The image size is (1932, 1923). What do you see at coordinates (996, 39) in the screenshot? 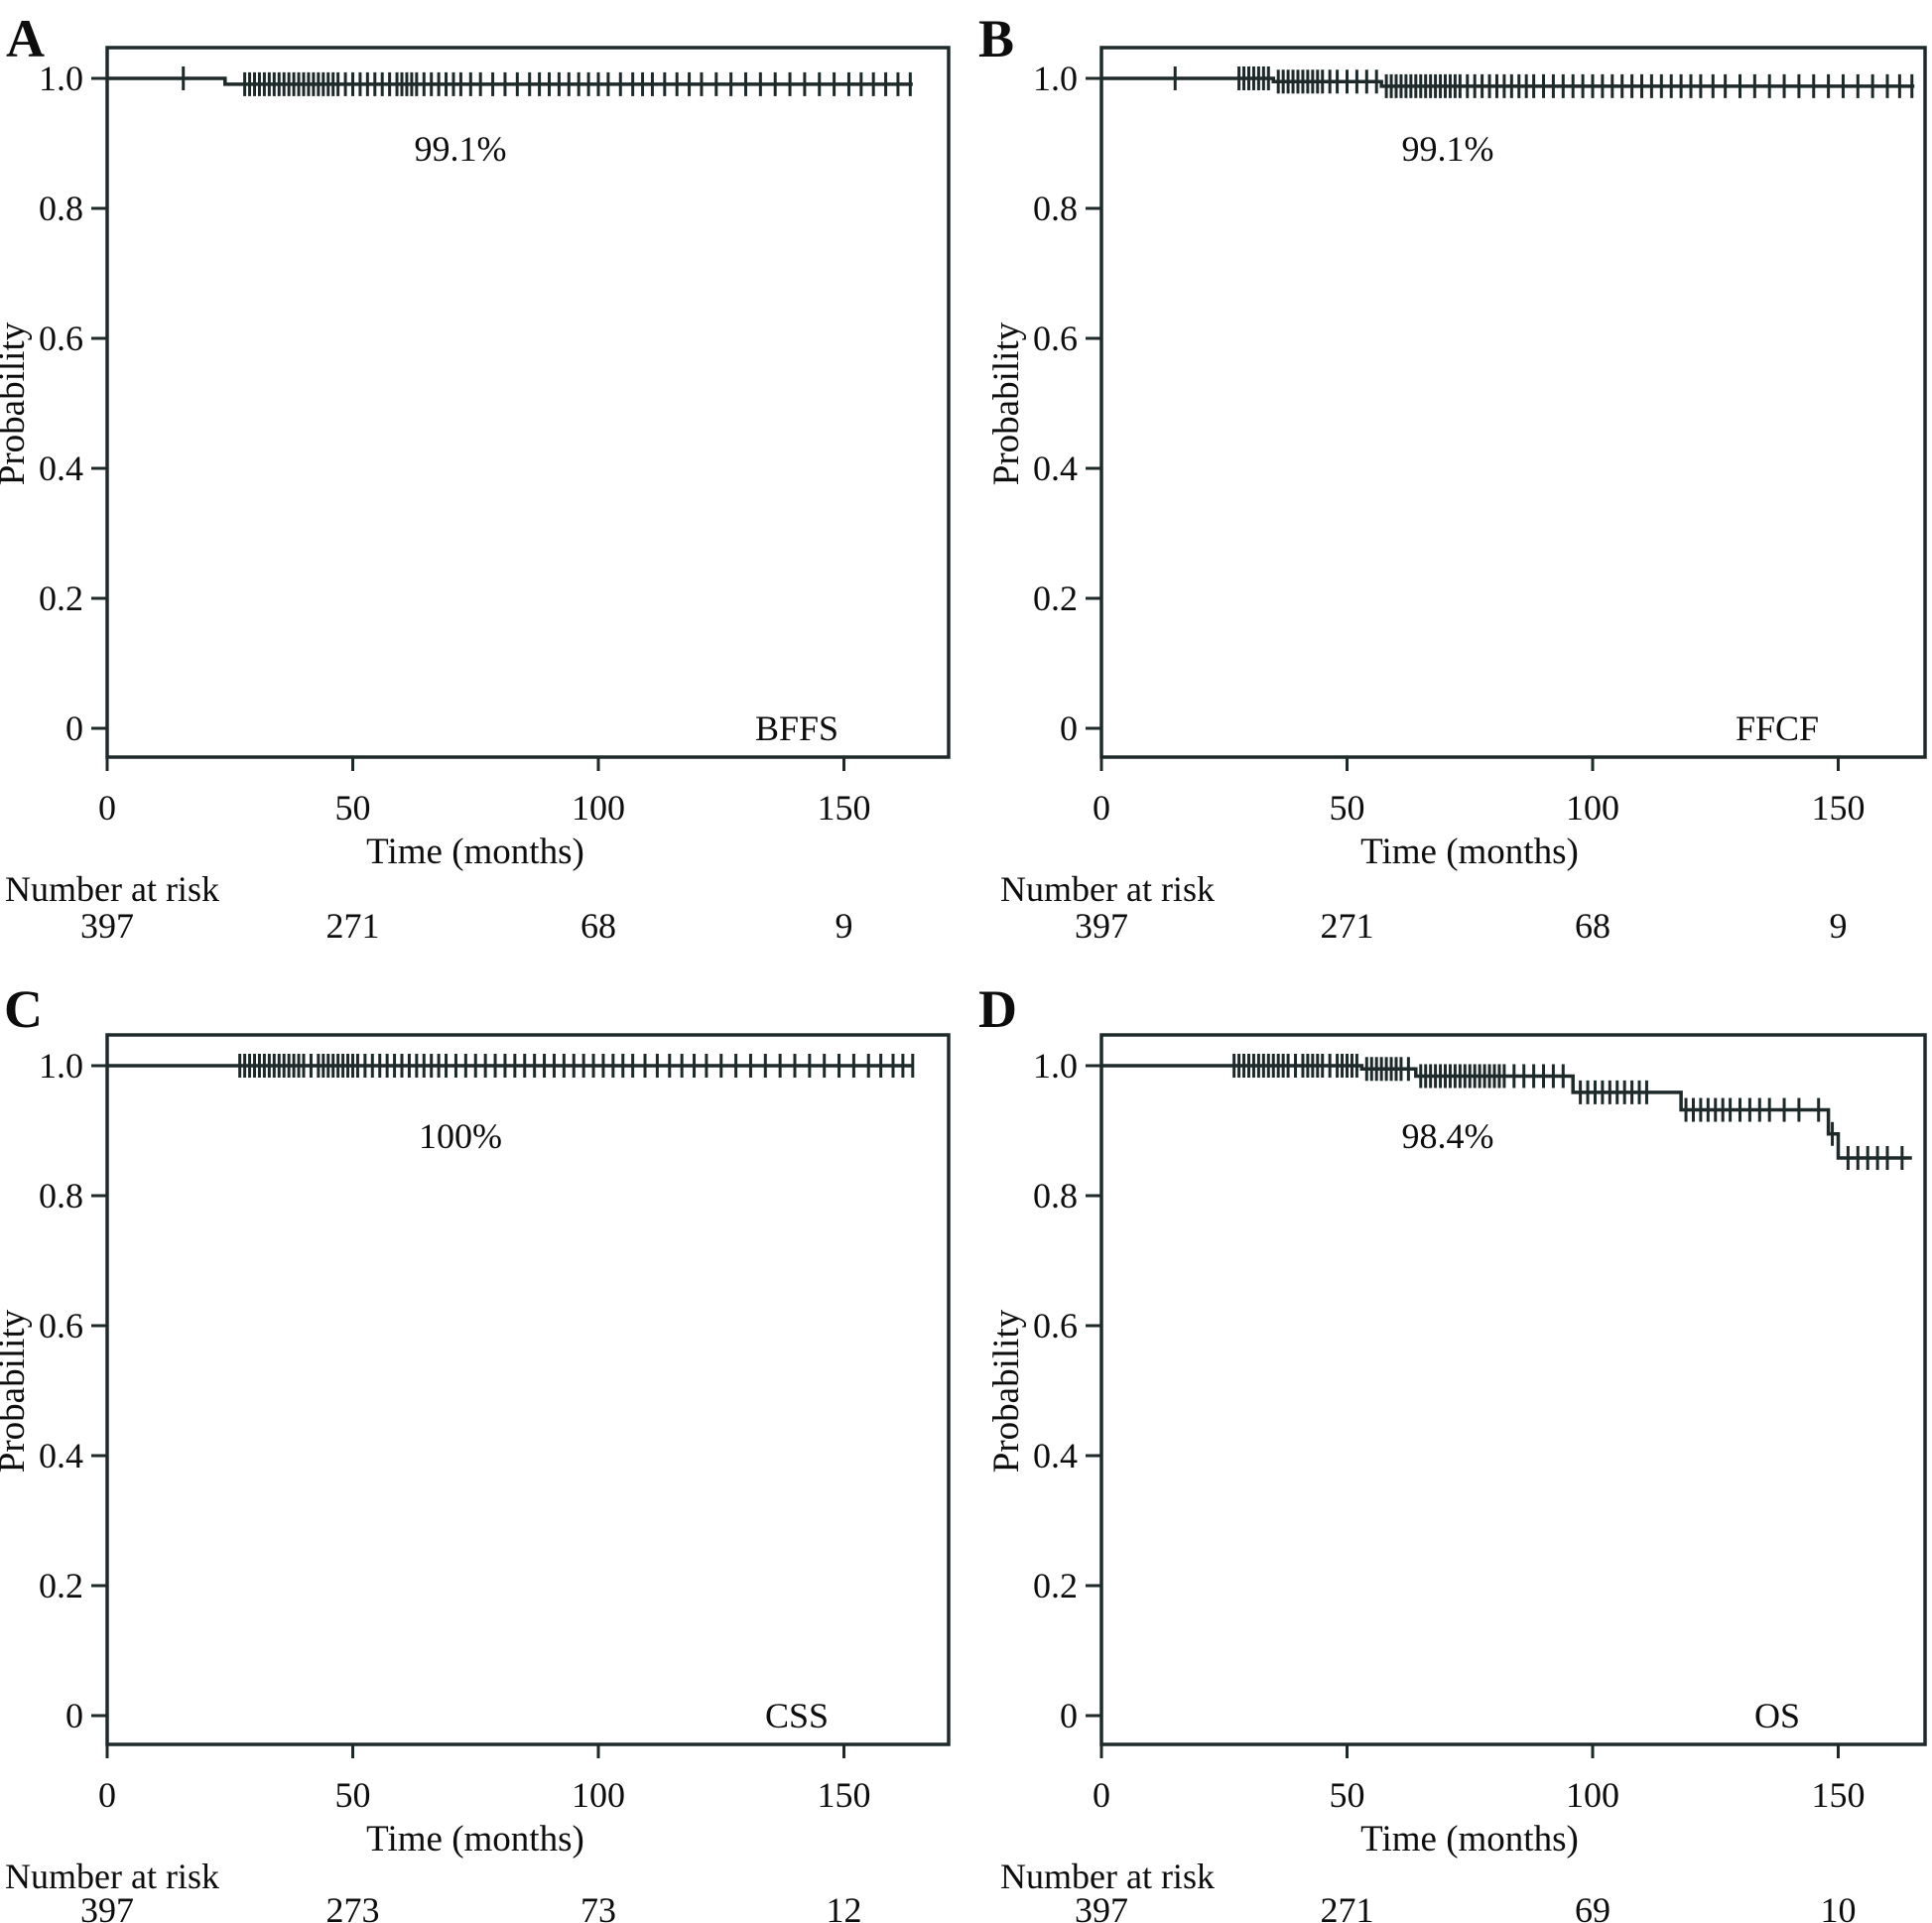
I see `panel-letter: B` at bounding box center [996, 39].